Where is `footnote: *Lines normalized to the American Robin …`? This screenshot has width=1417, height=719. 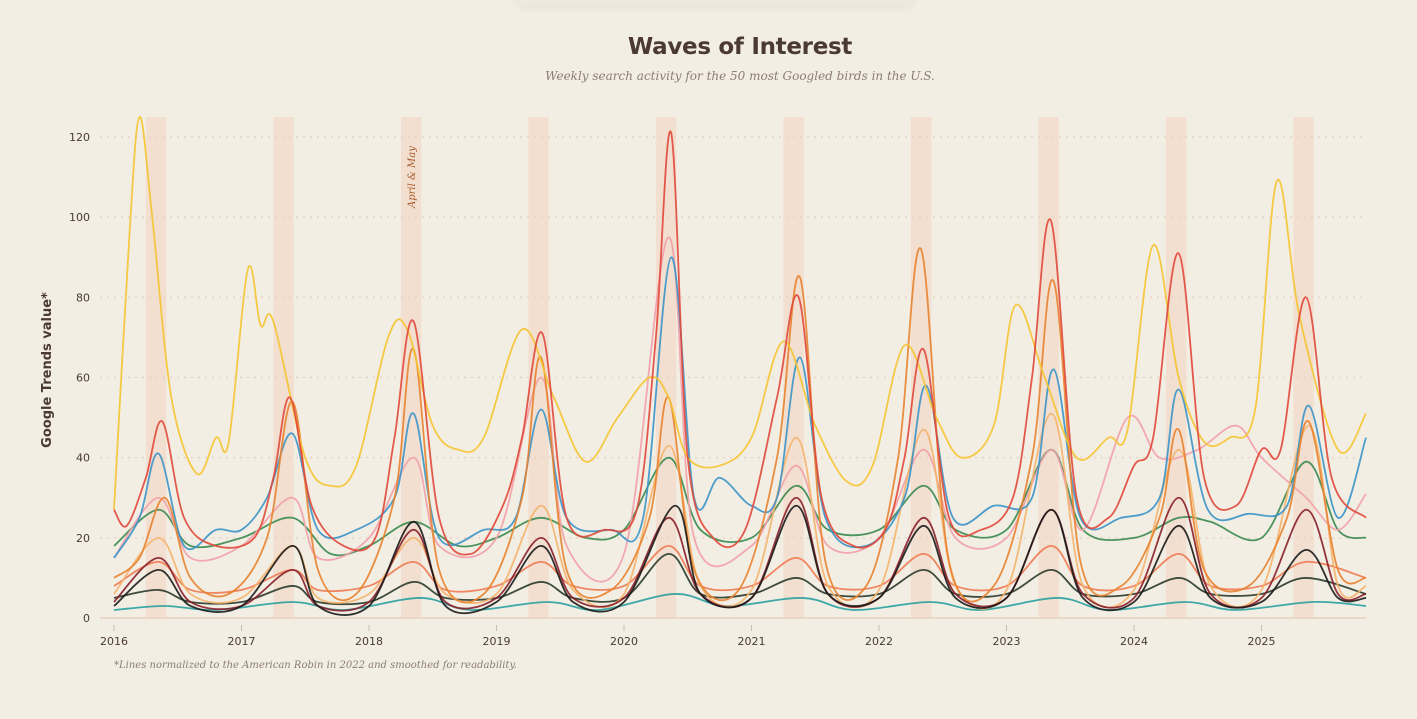 footnote: *Lines normalized to the American Robin … is located at coordinates (315, 665).